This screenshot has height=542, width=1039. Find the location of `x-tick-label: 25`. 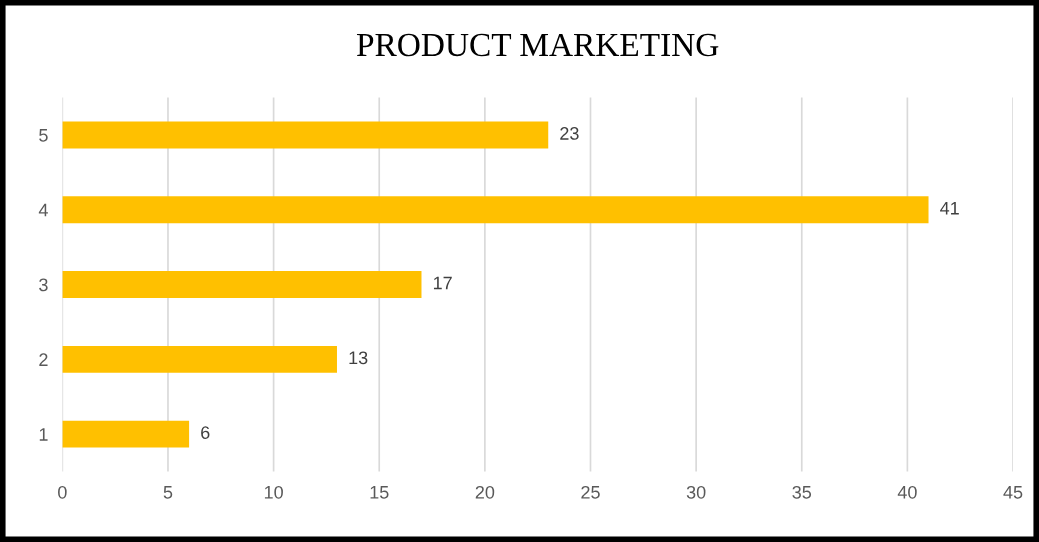

x-tick-label: 25 is located at coordinates (590, 492).